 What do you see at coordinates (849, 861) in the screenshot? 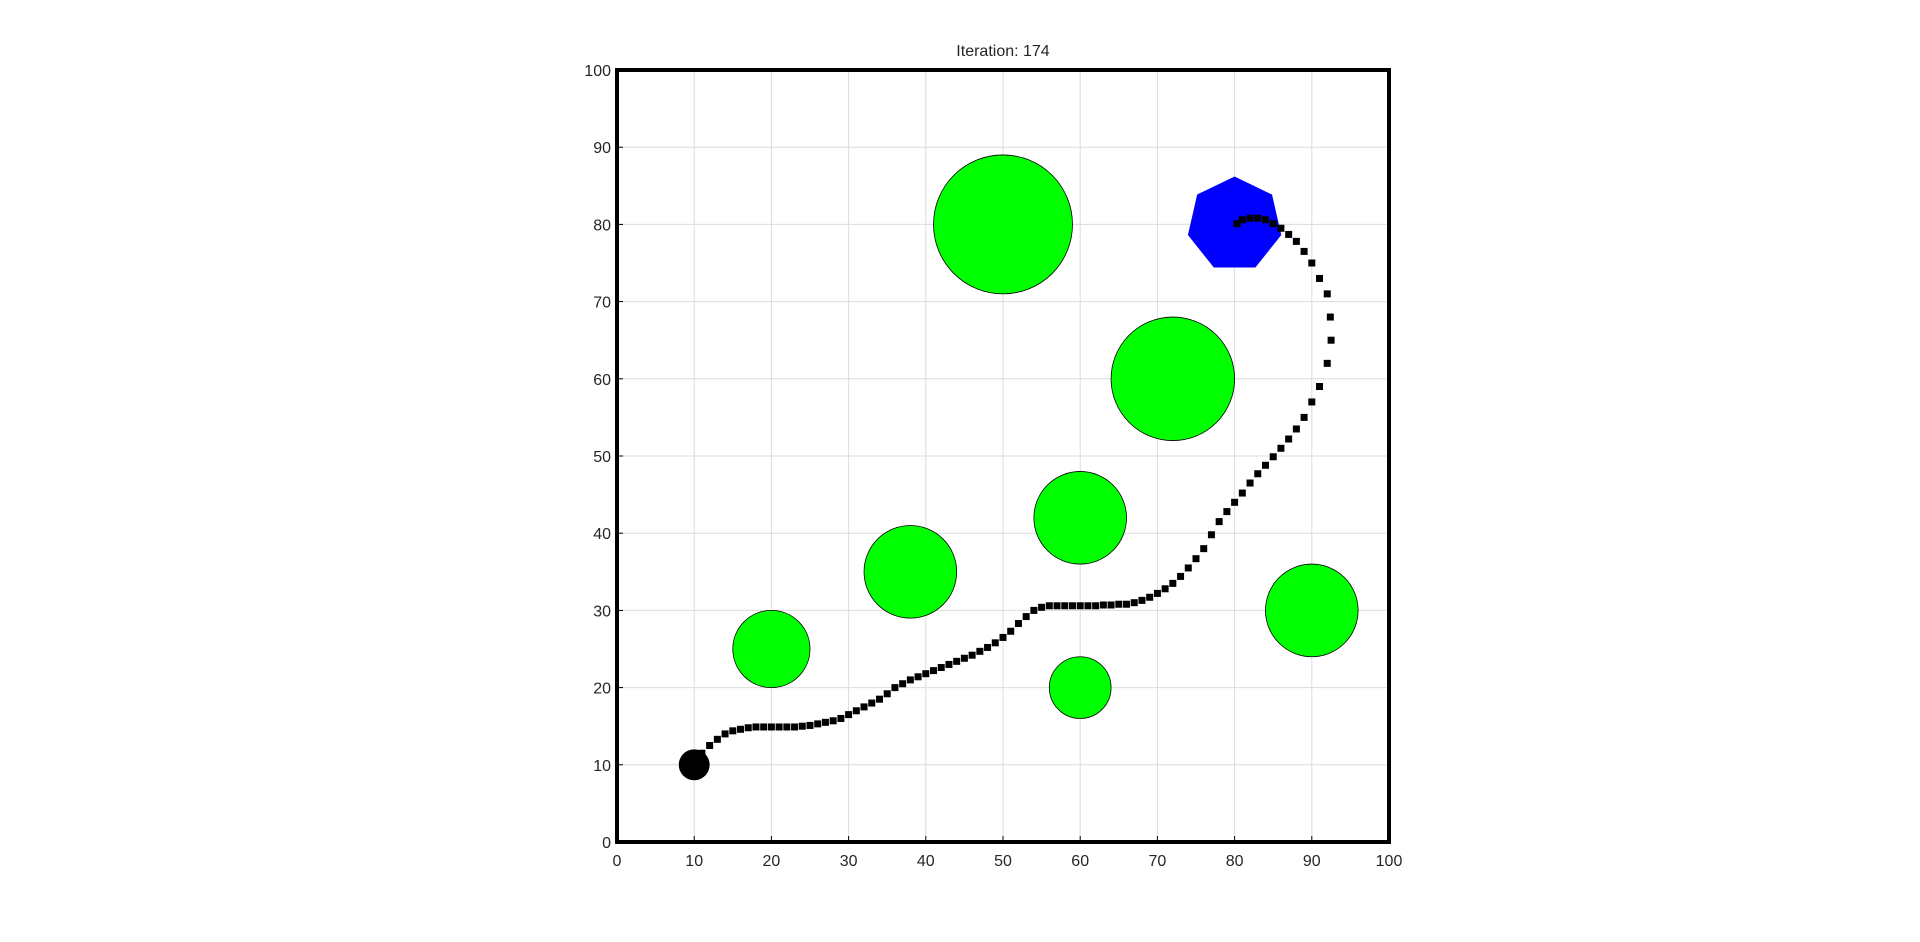
I see `x-tick-label: 30` at bounding box center [849, 861].